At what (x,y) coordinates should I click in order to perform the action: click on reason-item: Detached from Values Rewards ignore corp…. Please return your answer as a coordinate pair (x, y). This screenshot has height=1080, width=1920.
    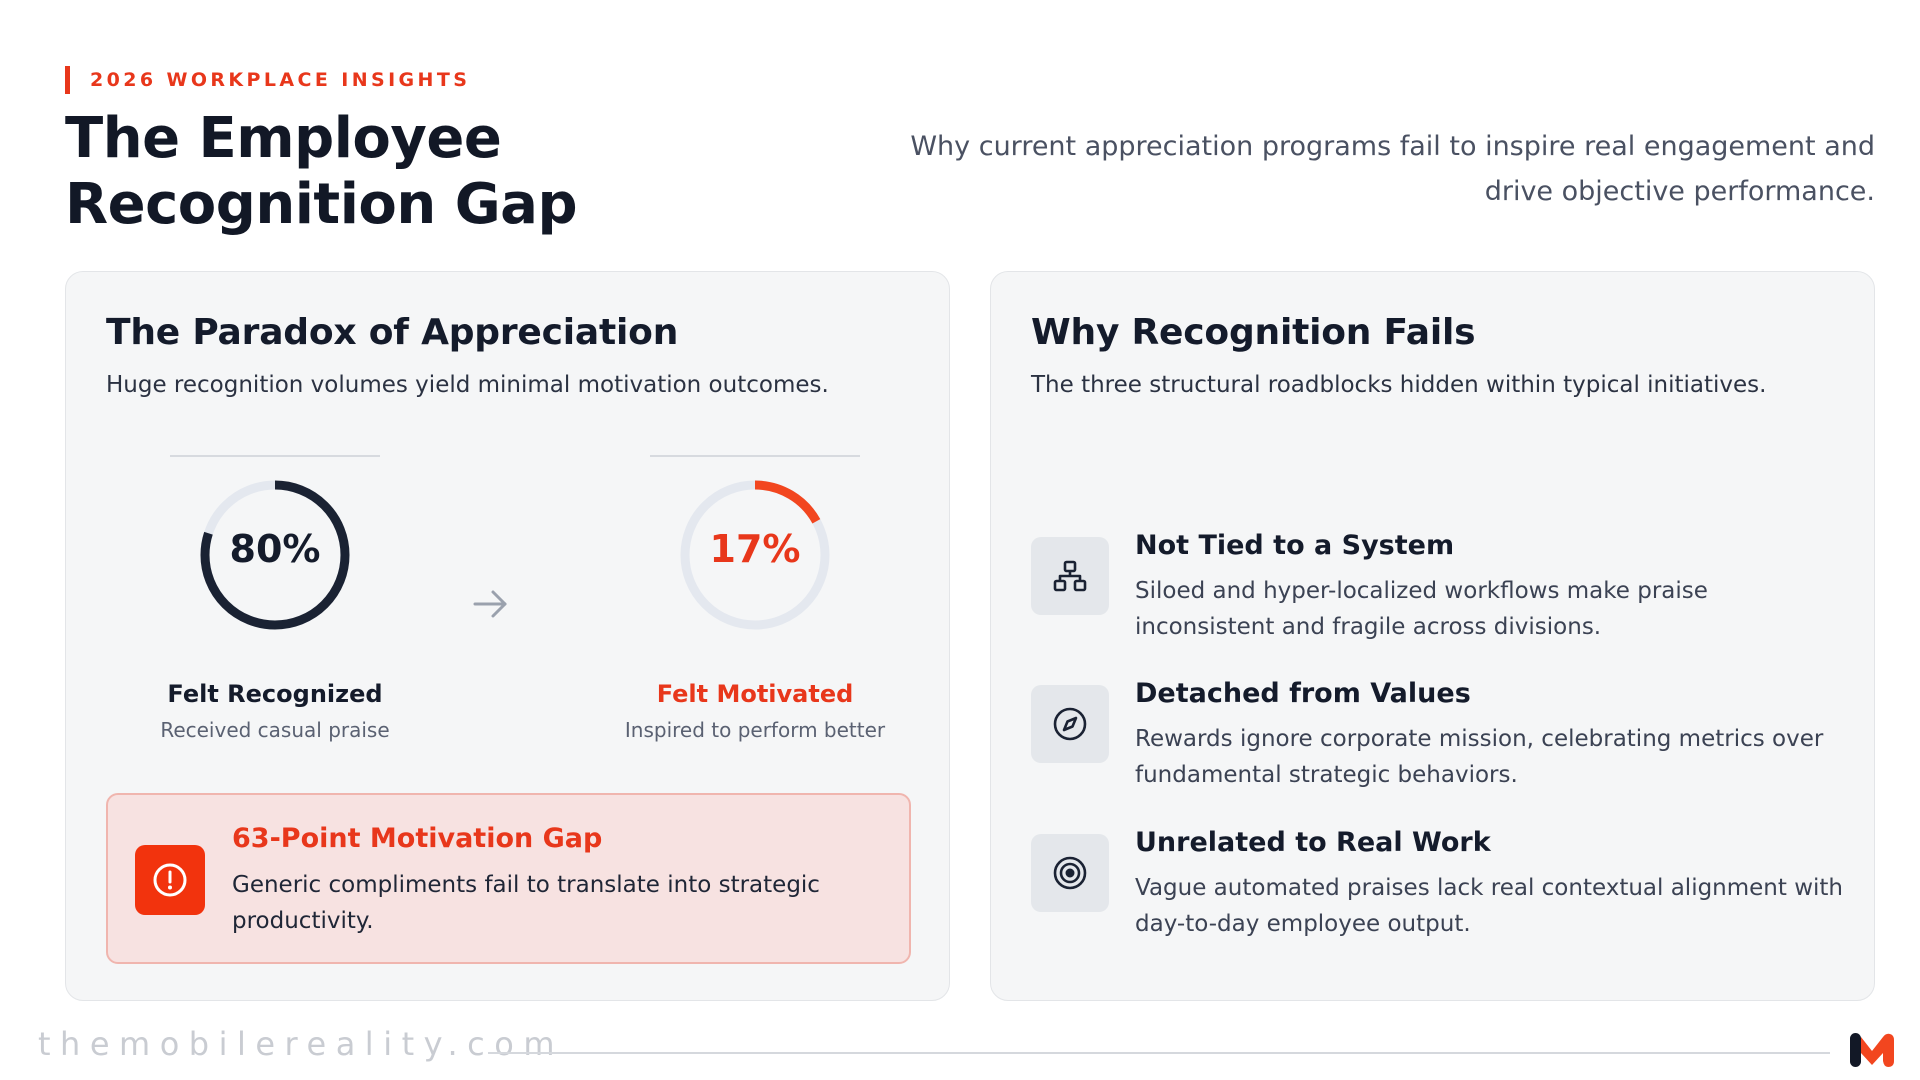
    Looking at the image, I should click on (1441, 741).